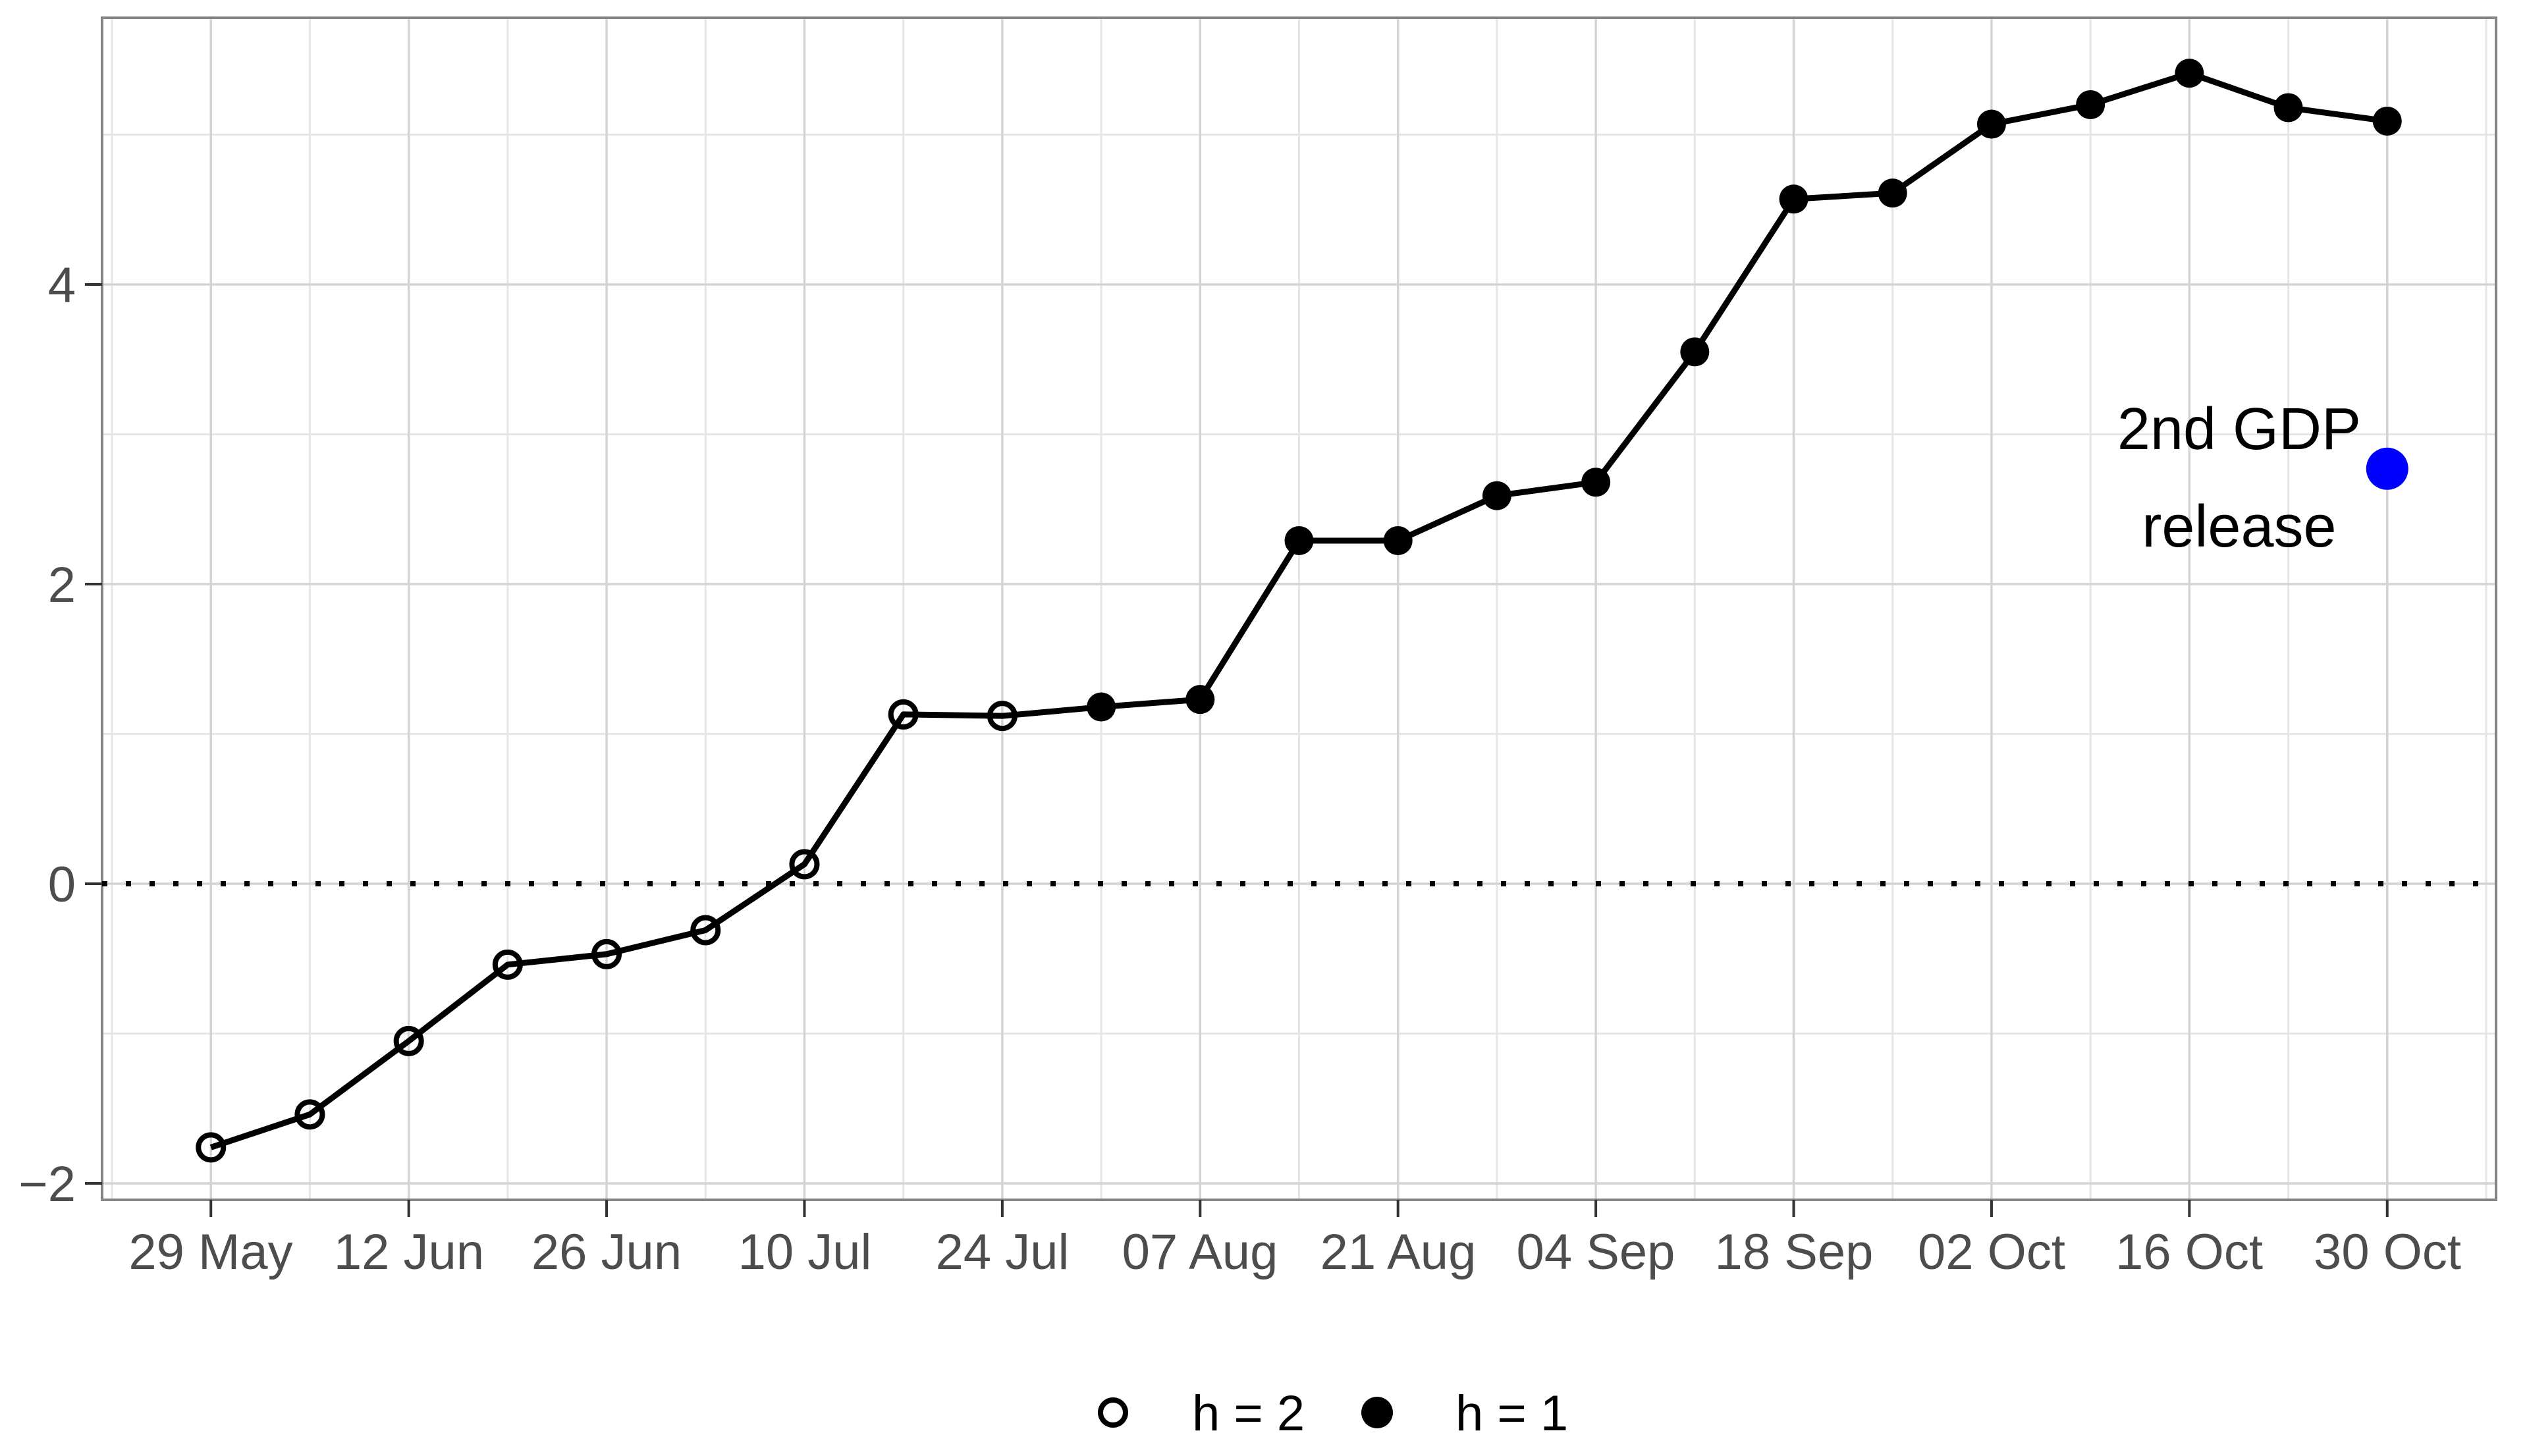  I want to click on legend-open-circle-icon, so click(1113, 1412).